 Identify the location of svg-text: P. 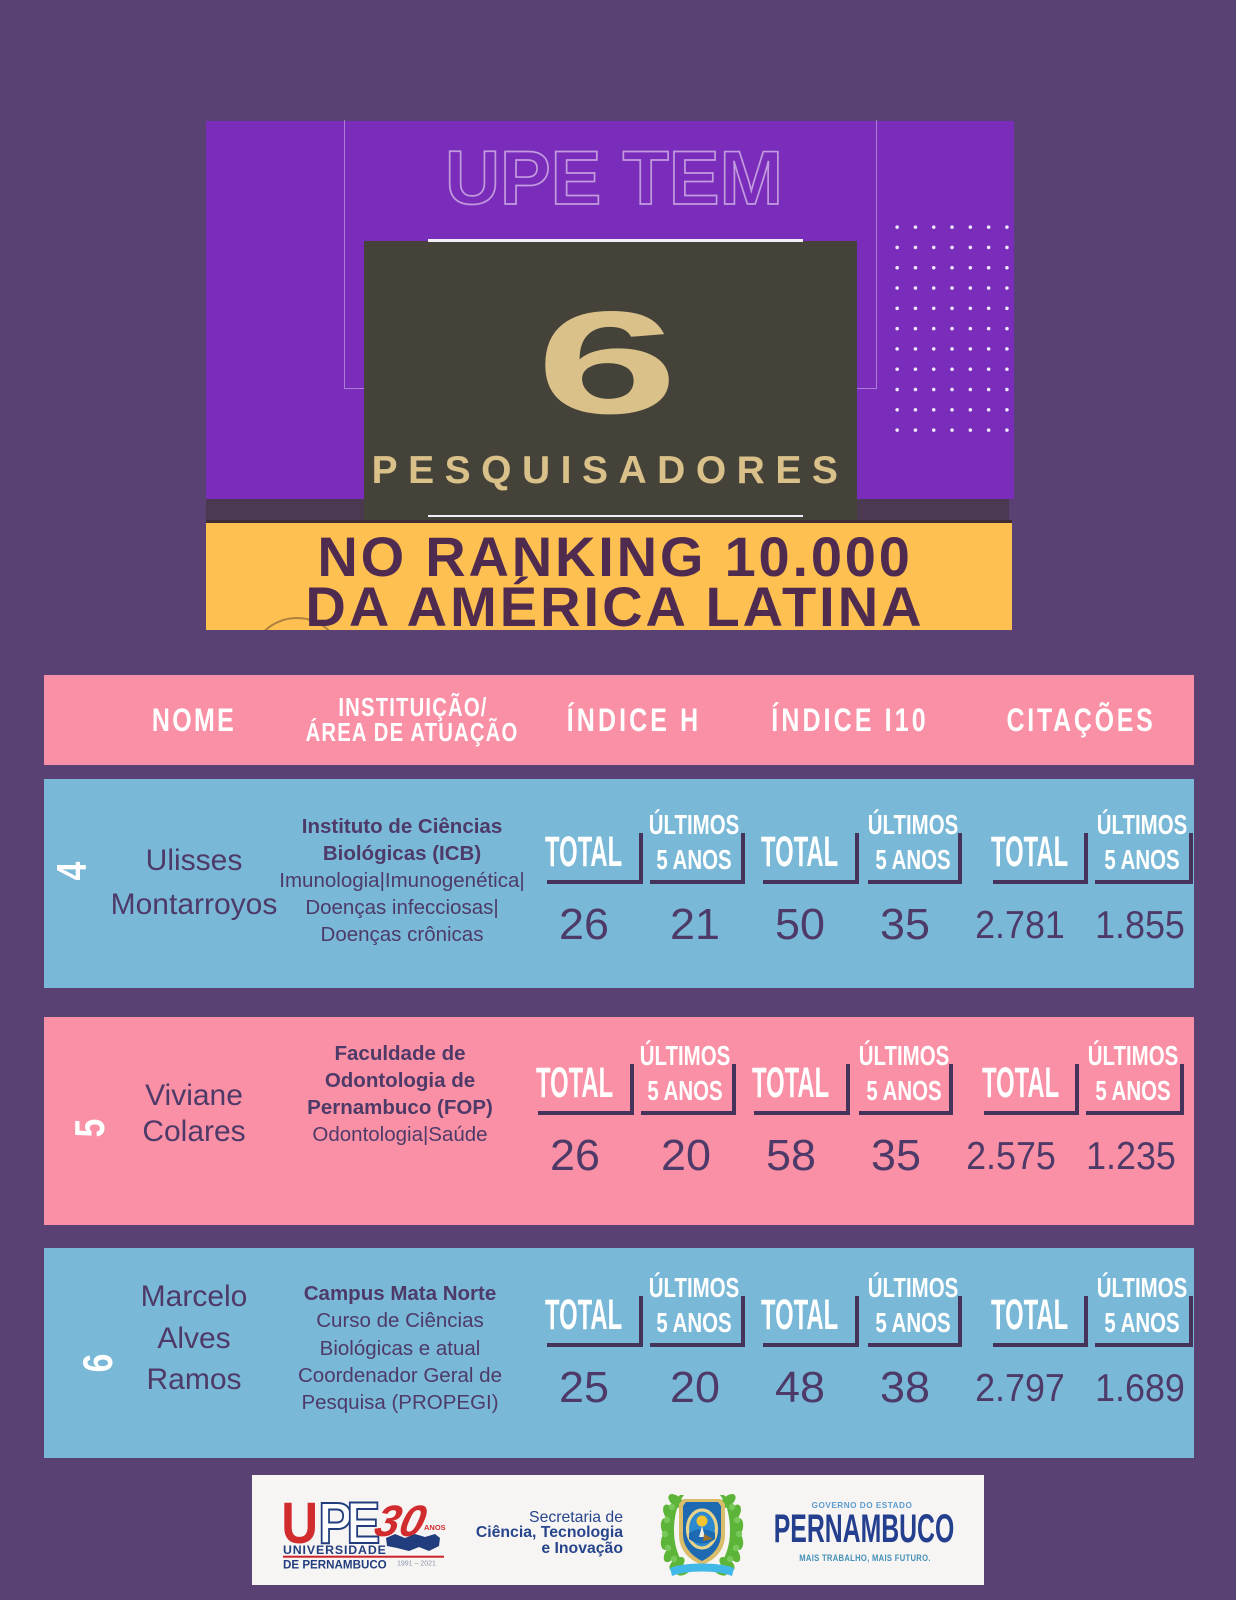
(335, 1525).